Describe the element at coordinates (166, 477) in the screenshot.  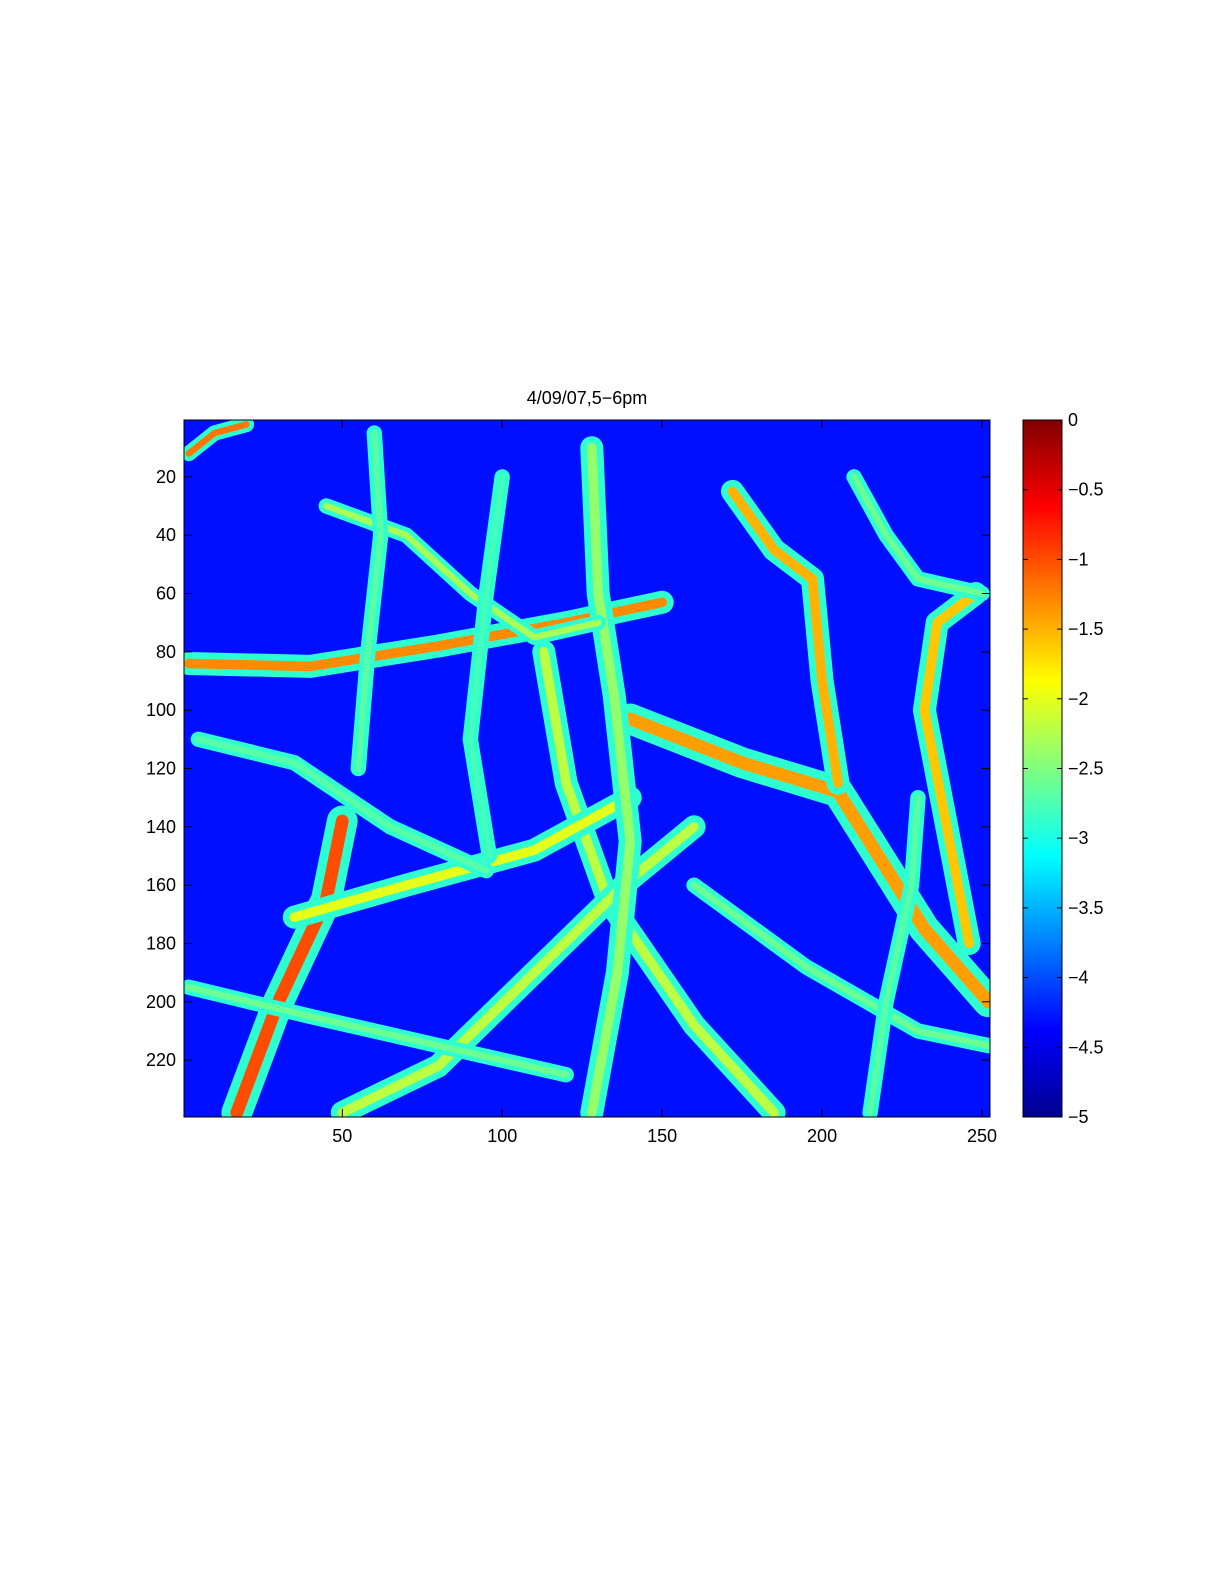
I see `y-tick-label: 20` at that location.